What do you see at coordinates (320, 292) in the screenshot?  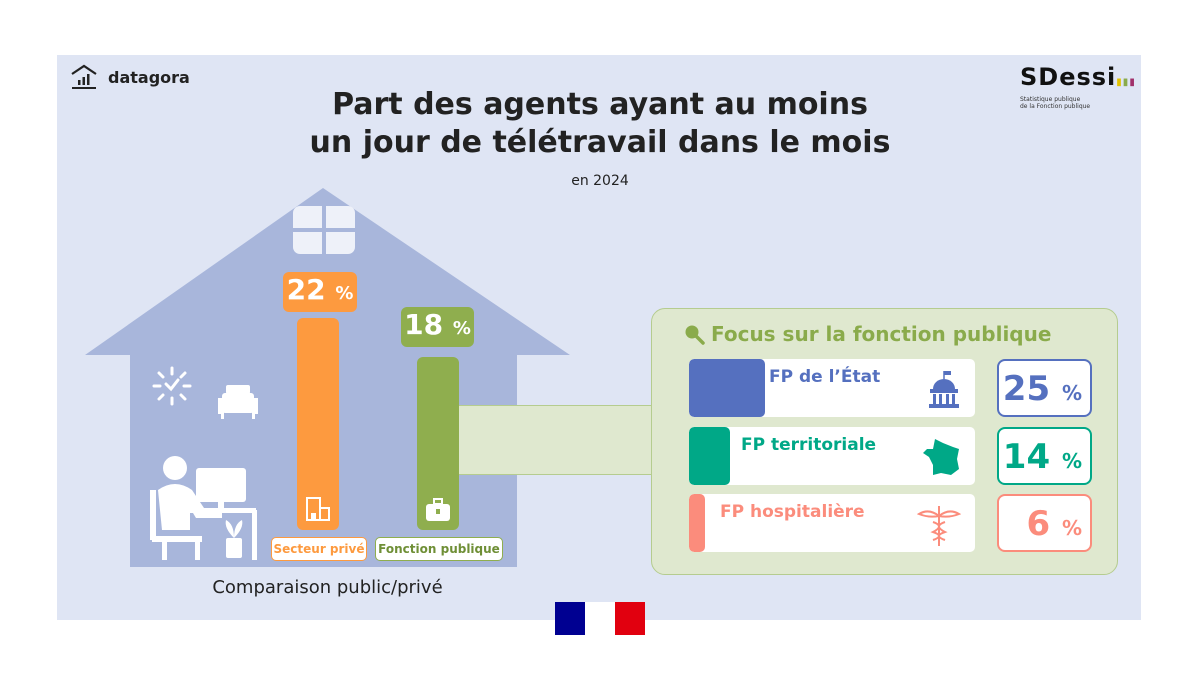 I see `private-sector-value: 22 %` at bounding box center [320, 292].